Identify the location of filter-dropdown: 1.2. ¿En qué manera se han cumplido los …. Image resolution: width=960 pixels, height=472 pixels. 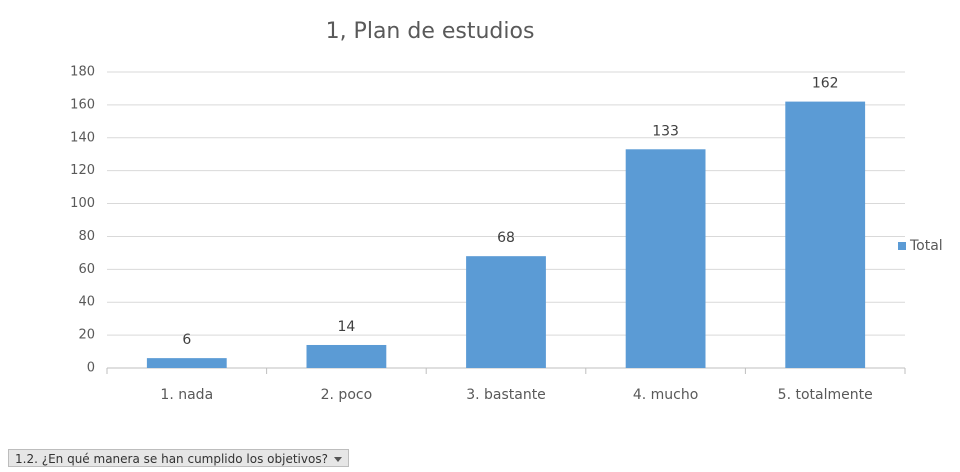
(178, 458).